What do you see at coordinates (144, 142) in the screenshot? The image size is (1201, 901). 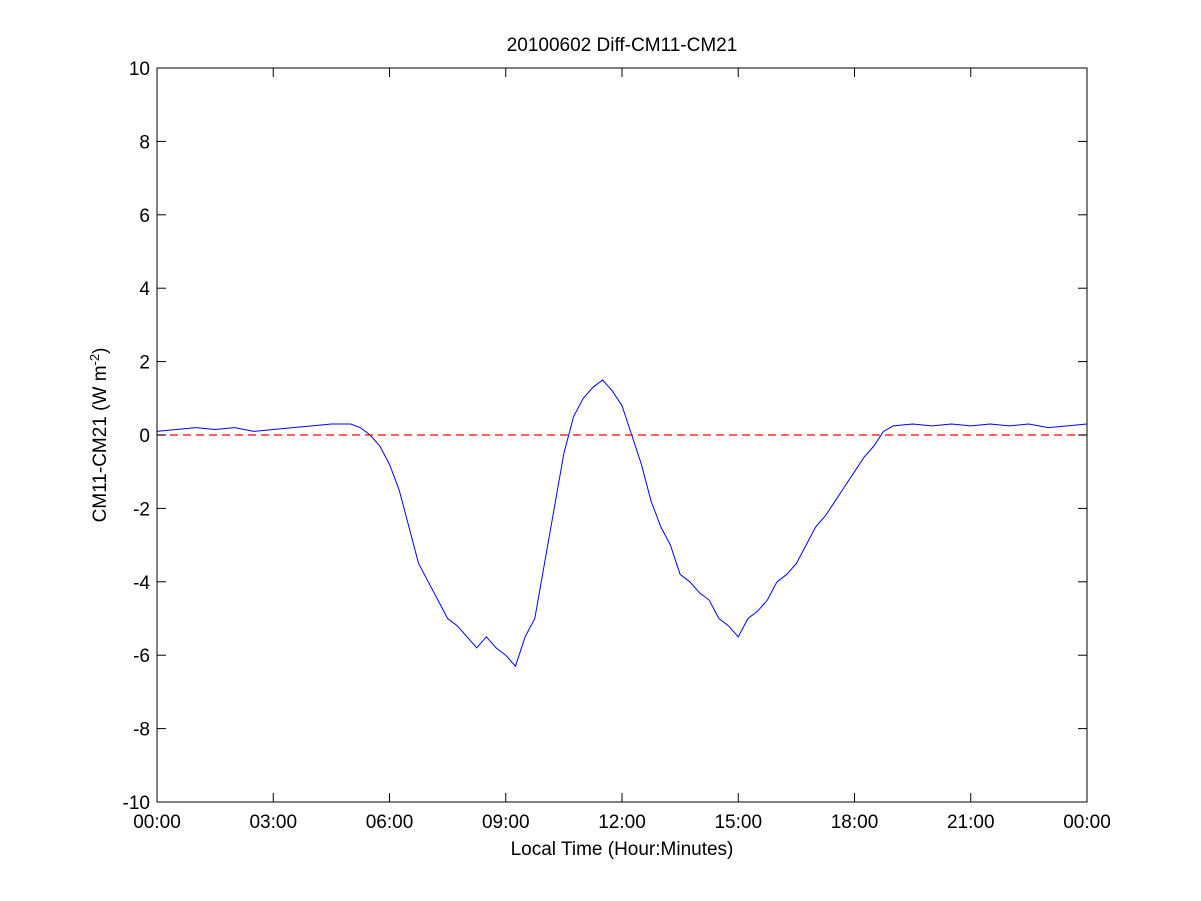 I see `y-tick-label: 8` at bounding box center [144, 142].